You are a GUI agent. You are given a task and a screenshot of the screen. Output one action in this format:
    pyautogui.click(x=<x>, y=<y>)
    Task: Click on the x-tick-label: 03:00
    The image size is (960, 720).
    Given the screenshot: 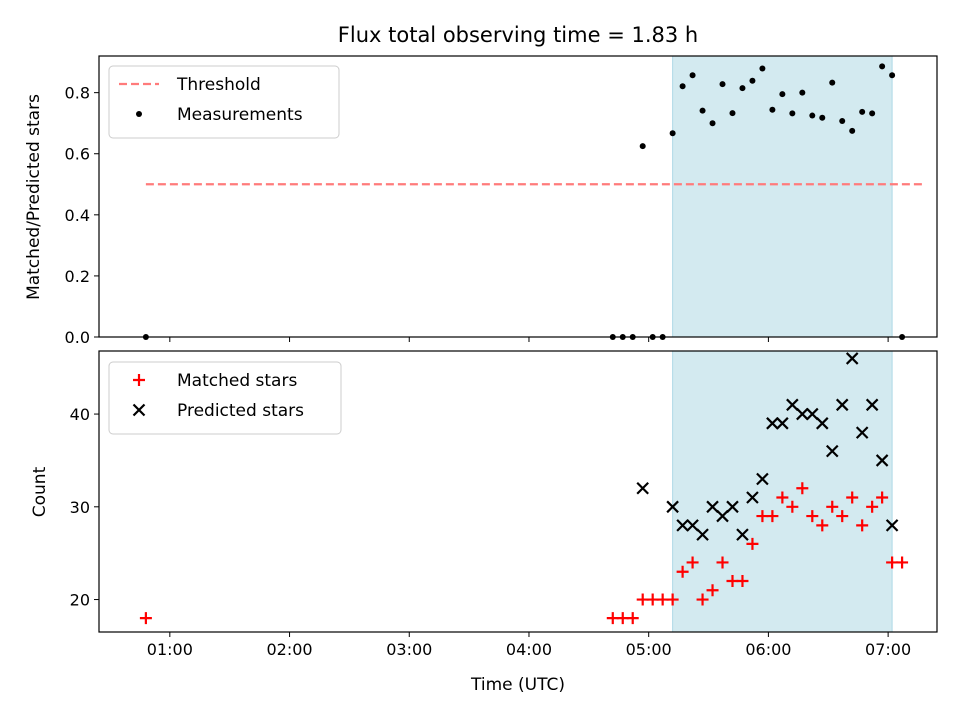 What is the action you would take?
    pyautogui.click(x=409, y=649)
    